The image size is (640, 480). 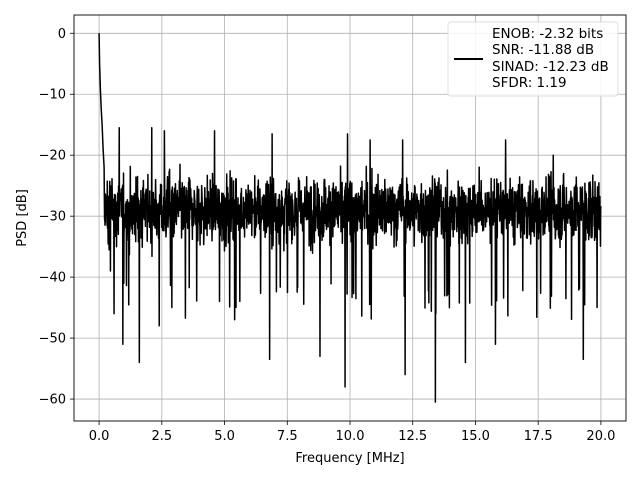 I want to click on x-tick-label: 0.0, so click(x=99, y=436).